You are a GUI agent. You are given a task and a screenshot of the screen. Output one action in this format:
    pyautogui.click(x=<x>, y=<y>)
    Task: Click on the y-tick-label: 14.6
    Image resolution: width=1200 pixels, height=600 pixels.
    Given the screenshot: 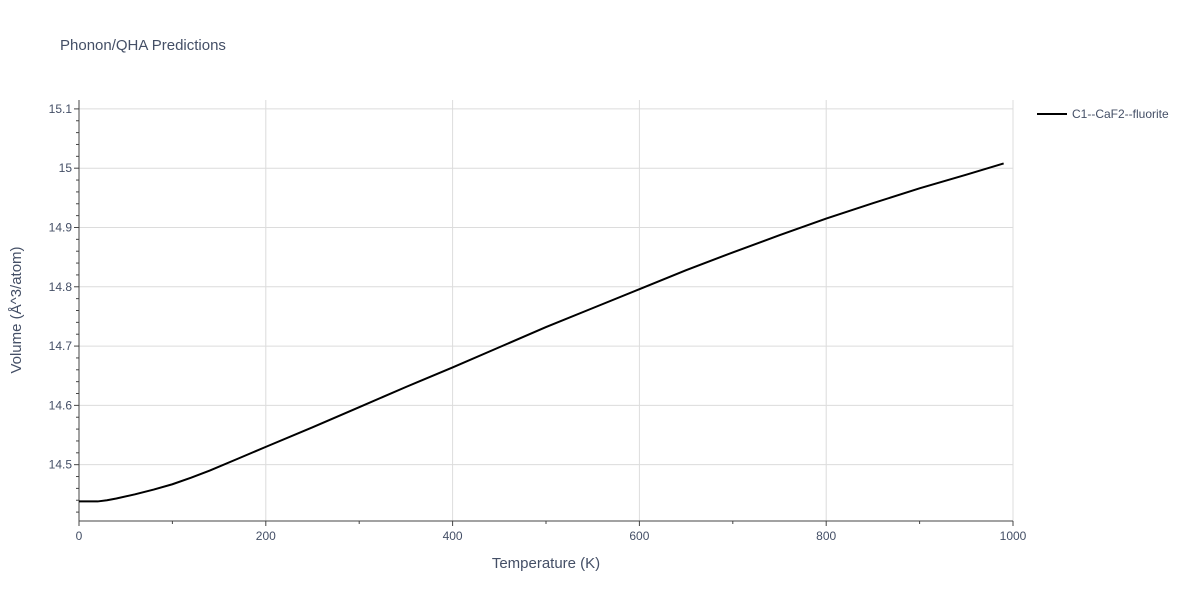 What is the action you would take?
    pyautogui.click(x=61, y=405)
    